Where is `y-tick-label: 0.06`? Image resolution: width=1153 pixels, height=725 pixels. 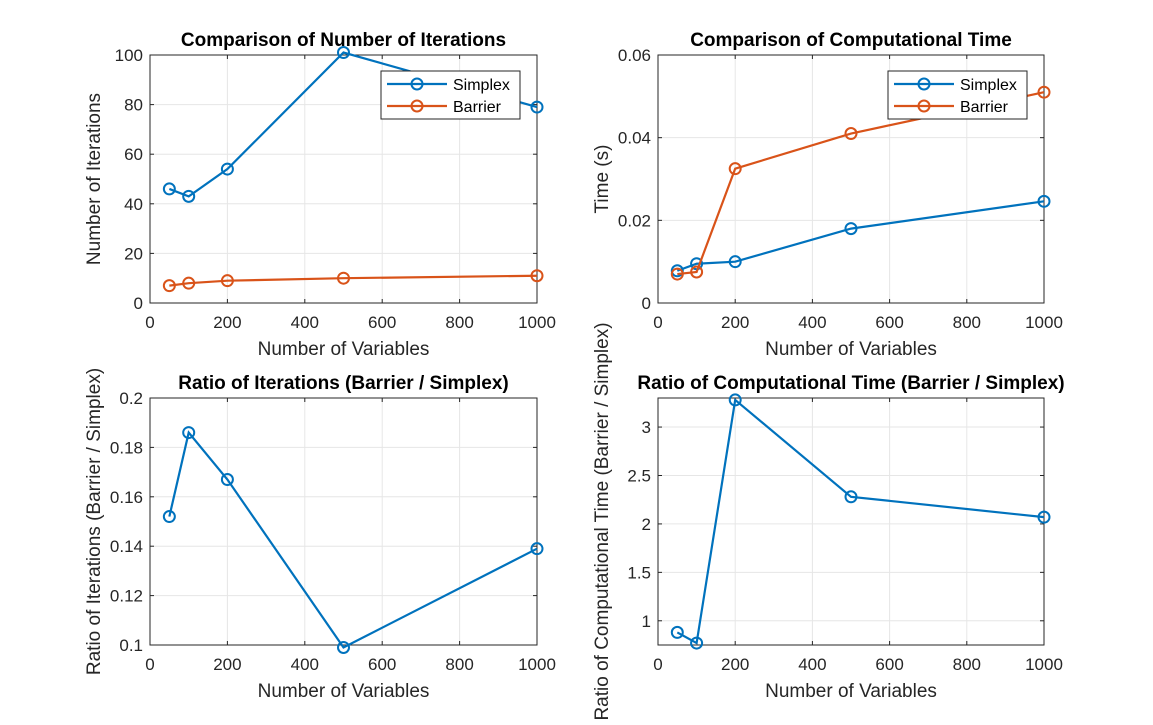 y-tick-label: 0.06 is located at coordinates (634, 55).